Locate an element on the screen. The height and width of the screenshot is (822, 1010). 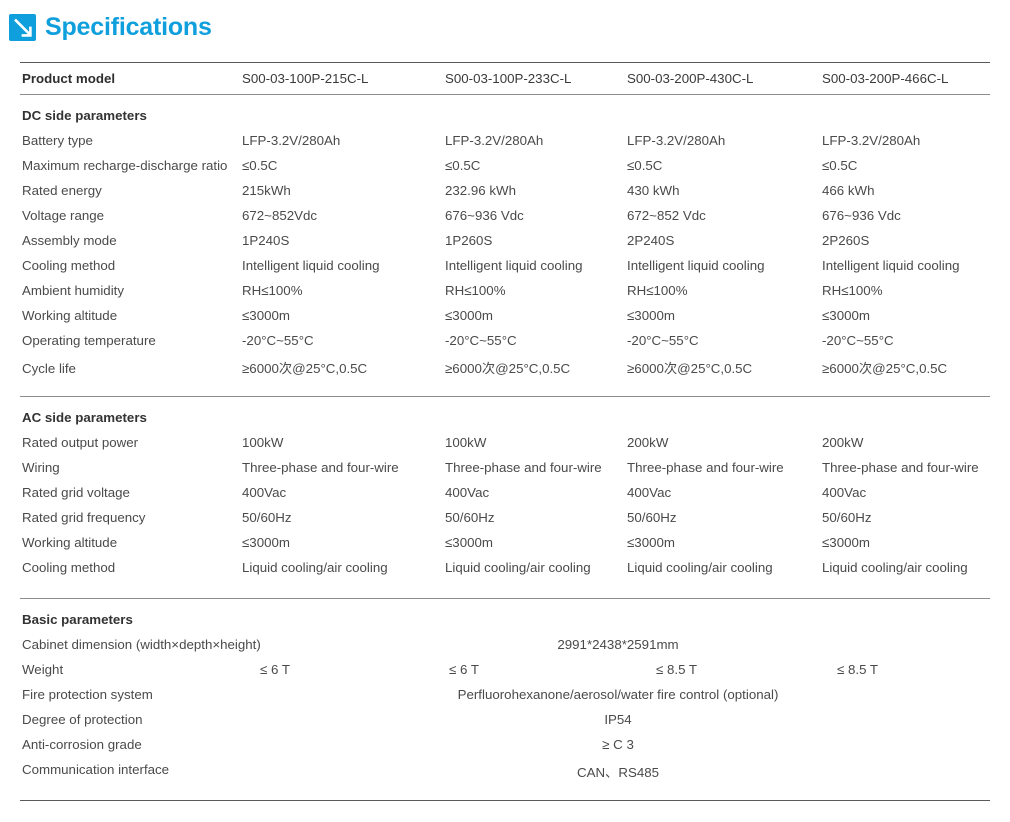
row-label: Communication interface is located at coordinates (96, 769).